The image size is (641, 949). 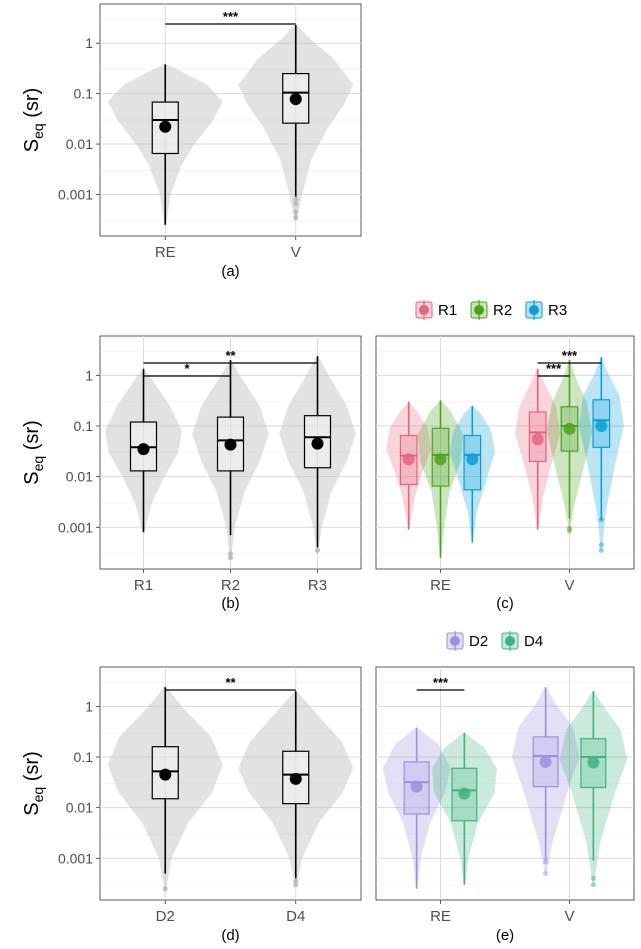 What do you see at coordinates (464, 808) in the screenshot?
I see `violin-D4-RE` at bounding box center [464, 808].